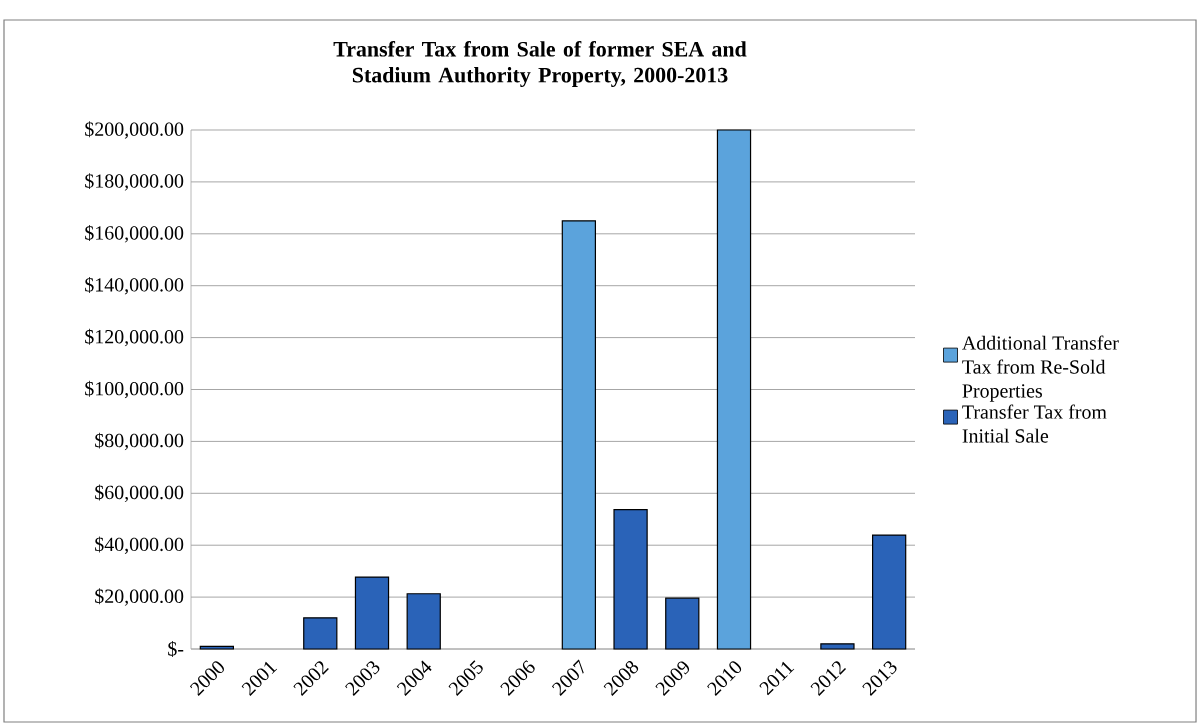  I want to click on y-tick-label: $-, so click(176, 649).